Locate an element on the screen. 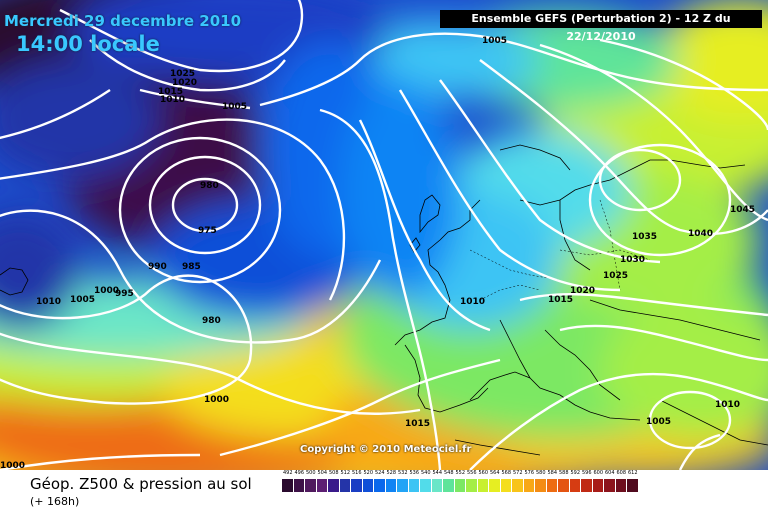 Image resolution: width=768 pixels, height=512 pixels. scale-label: 492 is located at coordinates (288, 473).